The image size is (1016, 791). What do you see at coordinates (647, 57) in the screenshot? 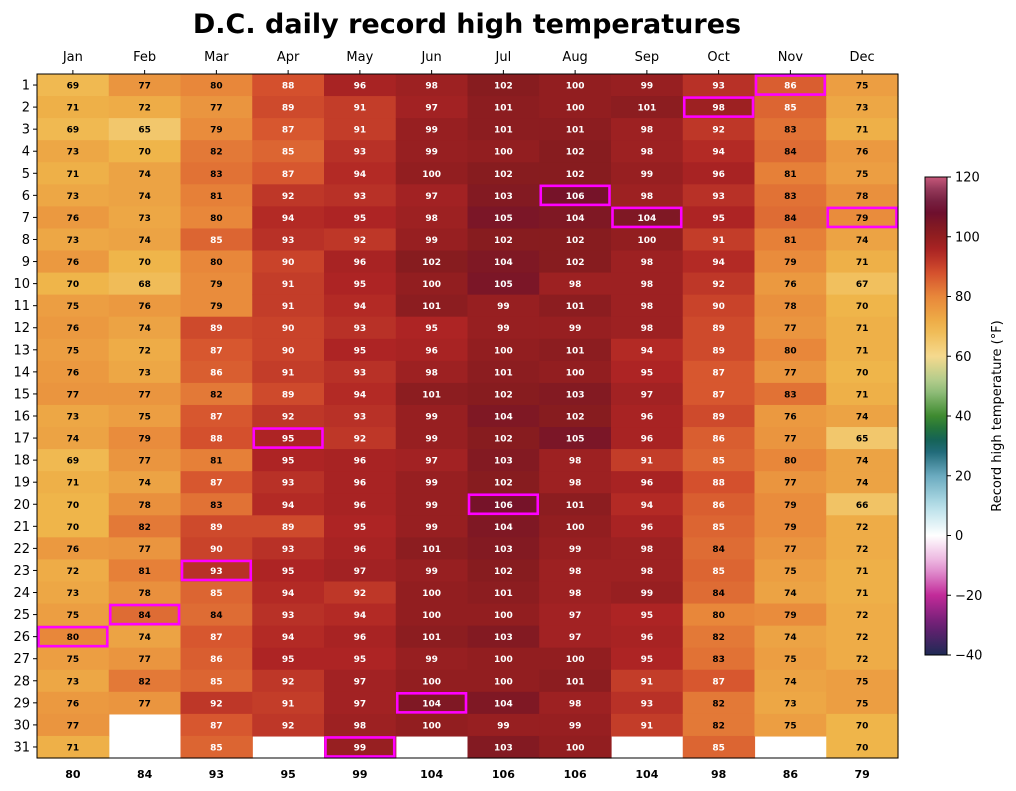
I see `month-label: Sep` at bounding box center [647, 57].